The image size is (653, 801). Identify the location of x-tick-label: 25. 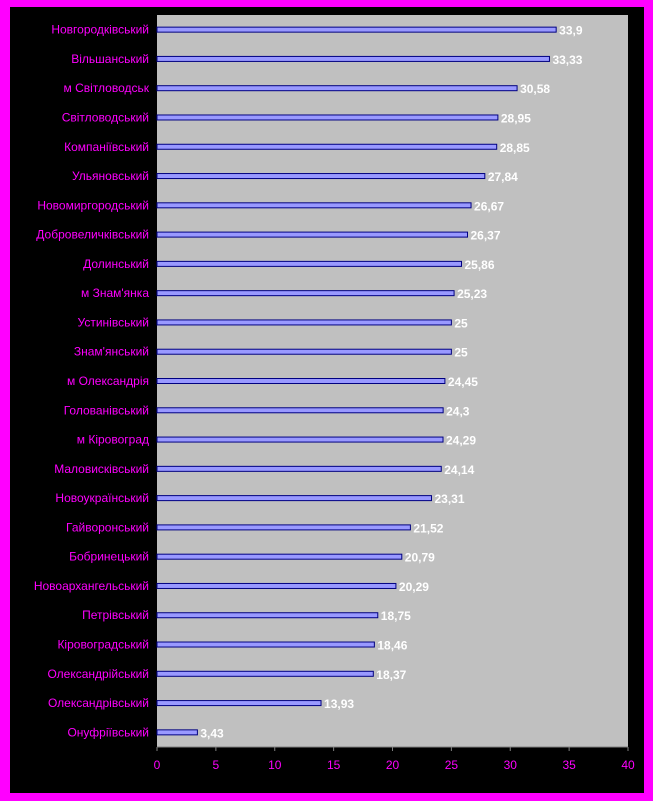
(452, 765).